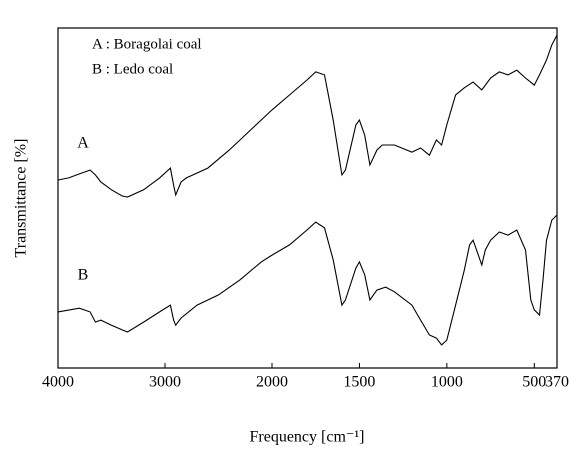 Image resolution: width=580 pixels, height=459 pixels. I want to click on x-tick-label: 1000, so click(447, 382).